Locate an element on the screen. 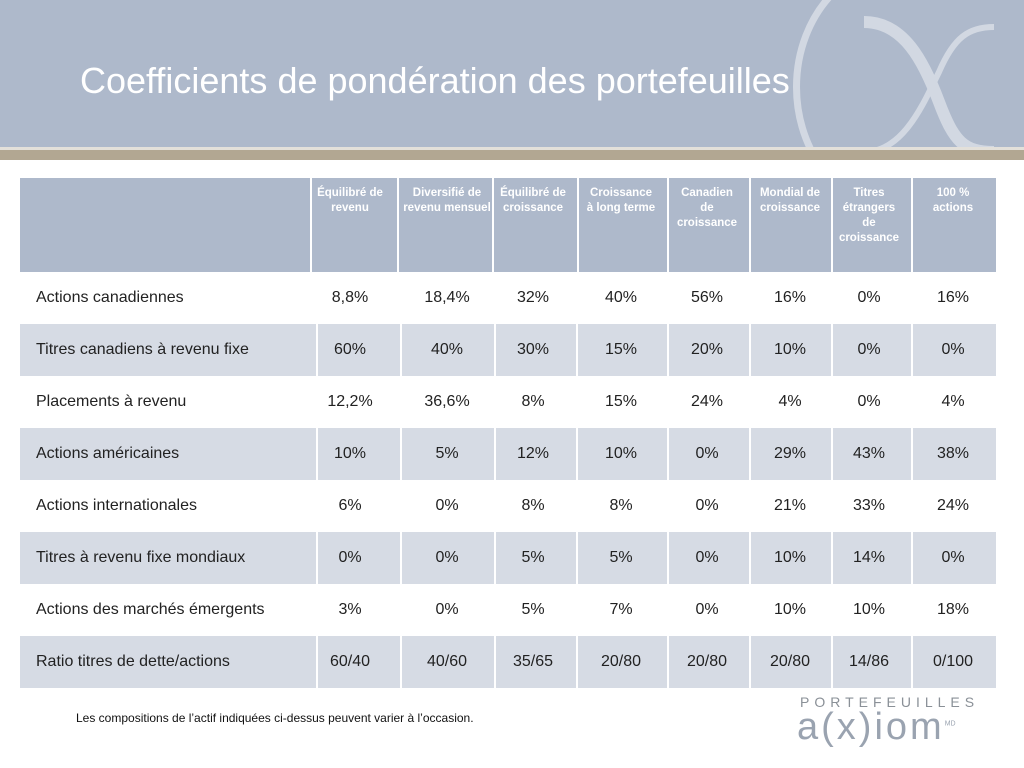  table-cell: 56% is located at coordinates (707, 297).